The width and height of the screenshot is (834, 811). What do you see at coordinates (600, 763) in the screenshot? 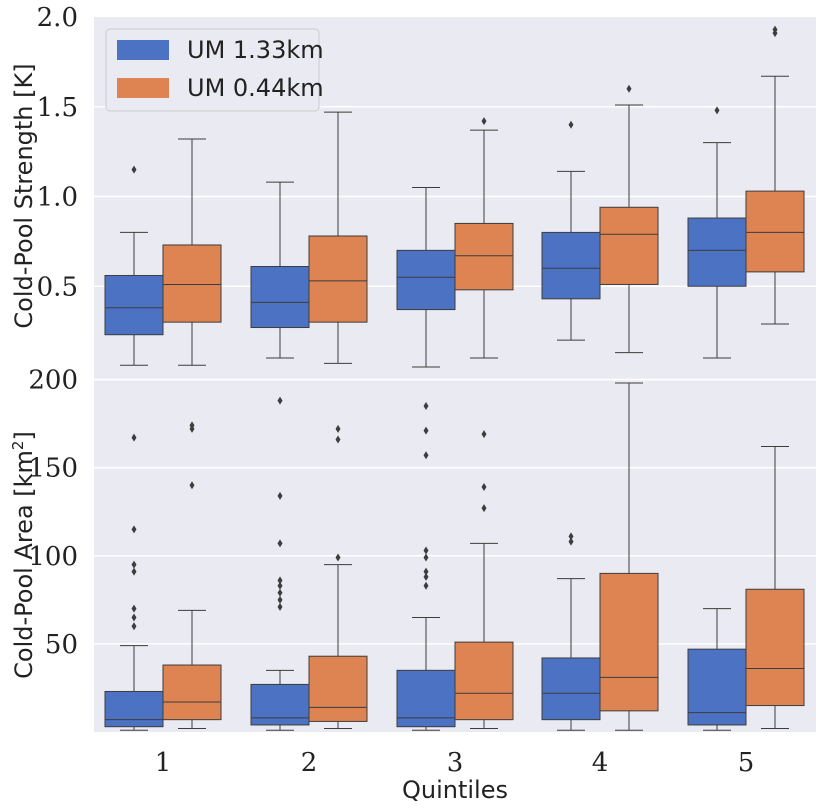
I see `x-tick-label: 4` at bounding box center [600, 763].